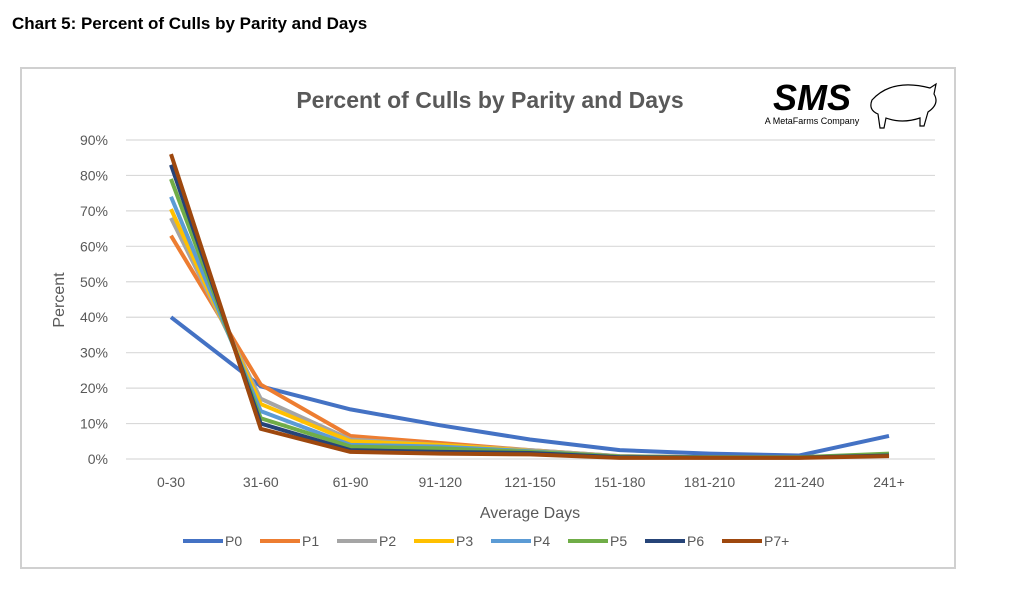  I want to click on y-tick-label: 40%, so click(94, 317).